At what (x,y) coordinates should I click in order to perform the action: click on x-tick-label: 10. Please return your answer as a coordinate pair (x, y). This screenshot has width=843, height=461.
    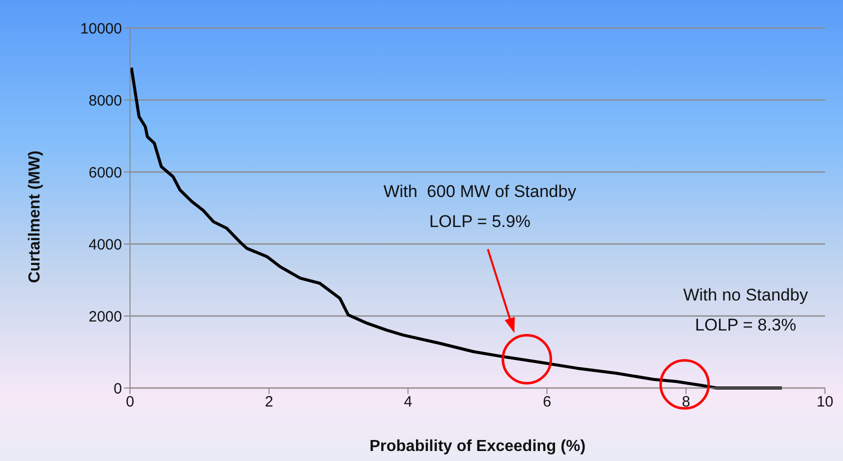
    Looking at the image, I should click on (825, 402).